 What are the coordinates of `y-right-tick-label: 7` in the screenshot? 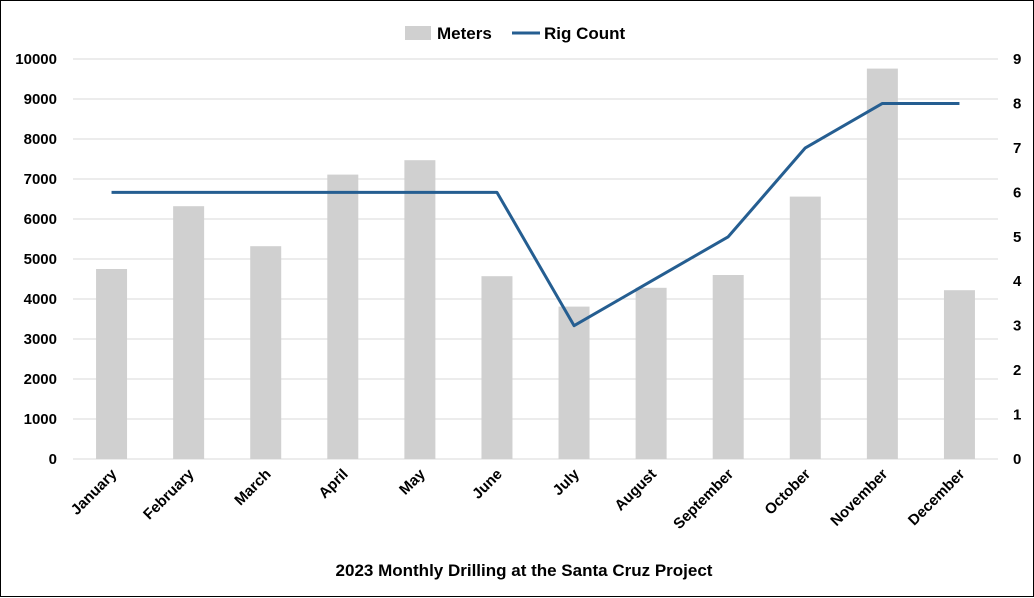 It's located at (1017, 148).